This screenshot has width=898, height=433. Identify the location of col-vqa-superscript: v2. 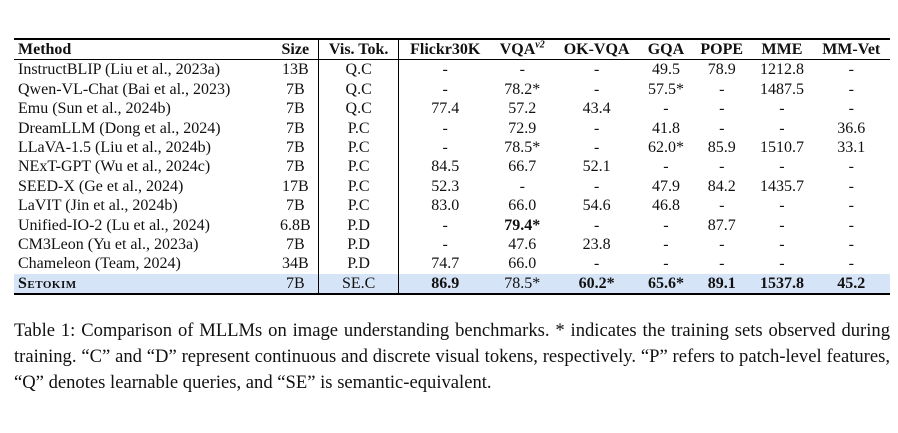
(540, 45).